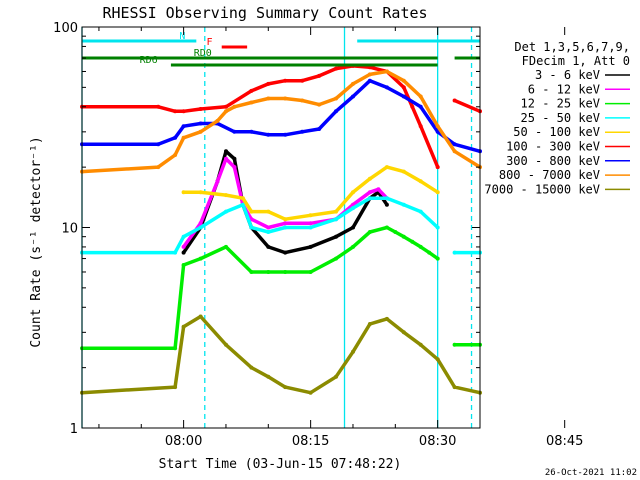  I want to click on flag-label-rd0: RD0, so click(203, 53).